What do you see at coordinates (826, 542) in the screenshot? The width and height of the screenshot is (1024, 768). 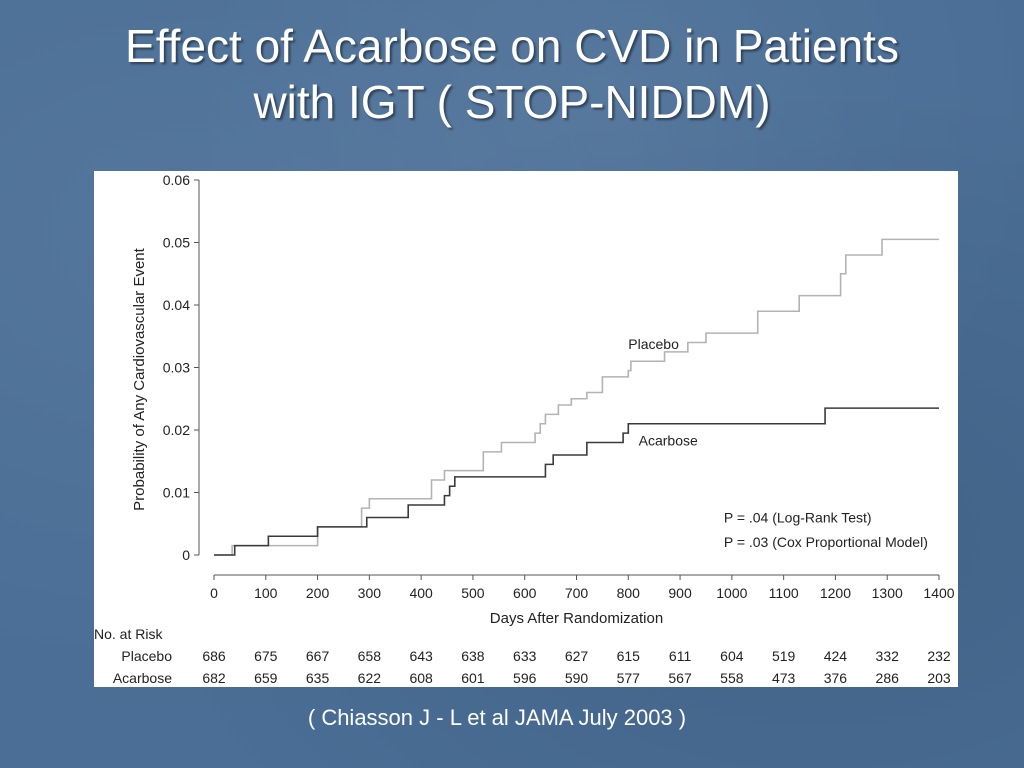 I see `p-value-annotation: P = .03 (Cox Proportional Model)` at bounding box center [826, 542].